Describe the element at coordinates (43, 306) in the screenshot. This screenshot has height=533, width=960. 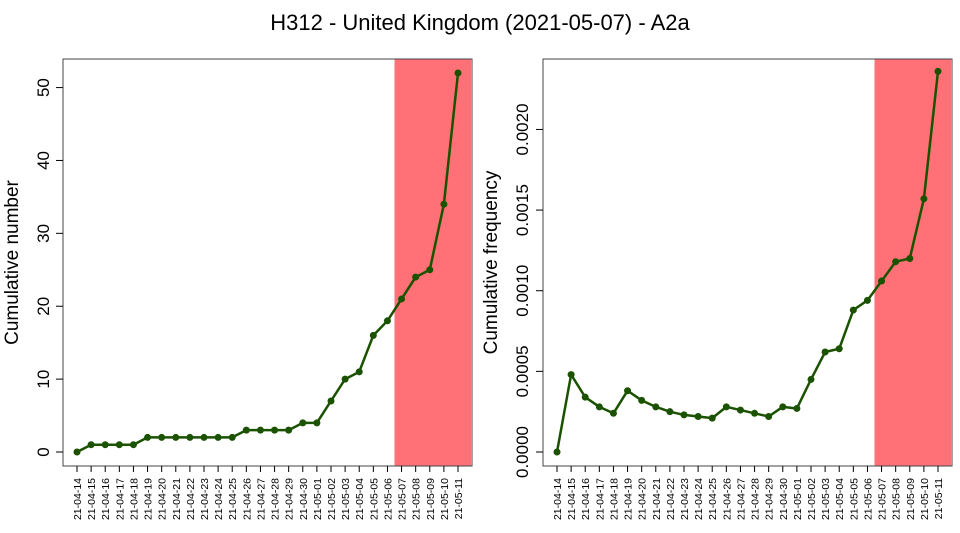
I see `y-tick-label: 20` at that location.